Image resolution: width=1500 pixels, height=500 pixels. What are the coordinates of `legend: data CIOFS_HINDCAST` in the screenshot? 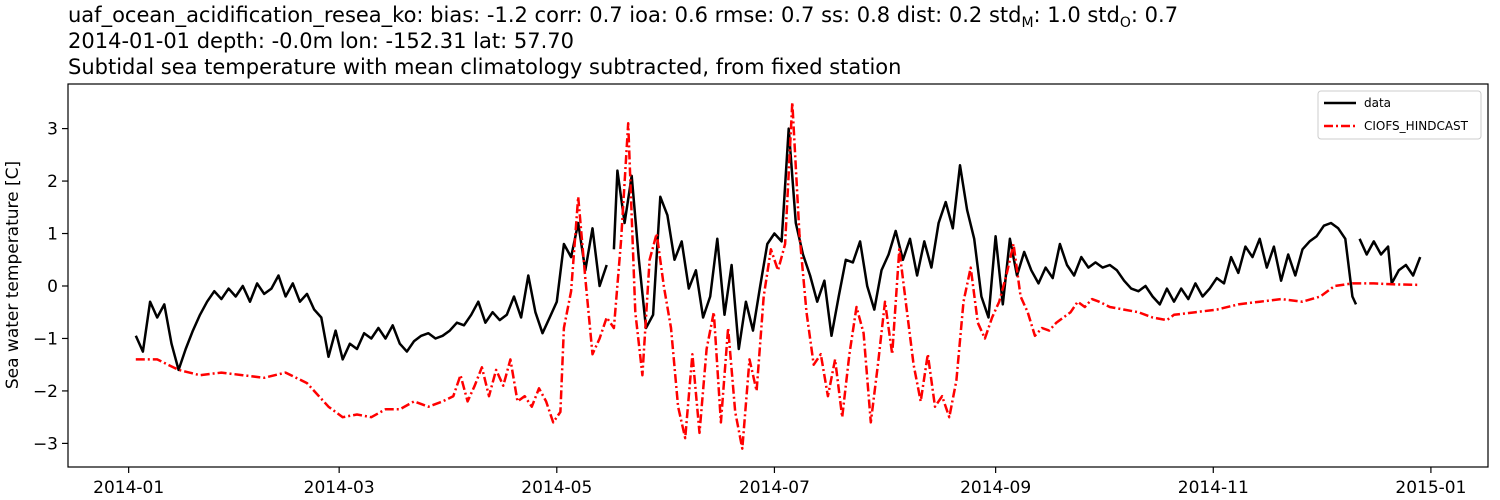 It's located at (1399, 115).